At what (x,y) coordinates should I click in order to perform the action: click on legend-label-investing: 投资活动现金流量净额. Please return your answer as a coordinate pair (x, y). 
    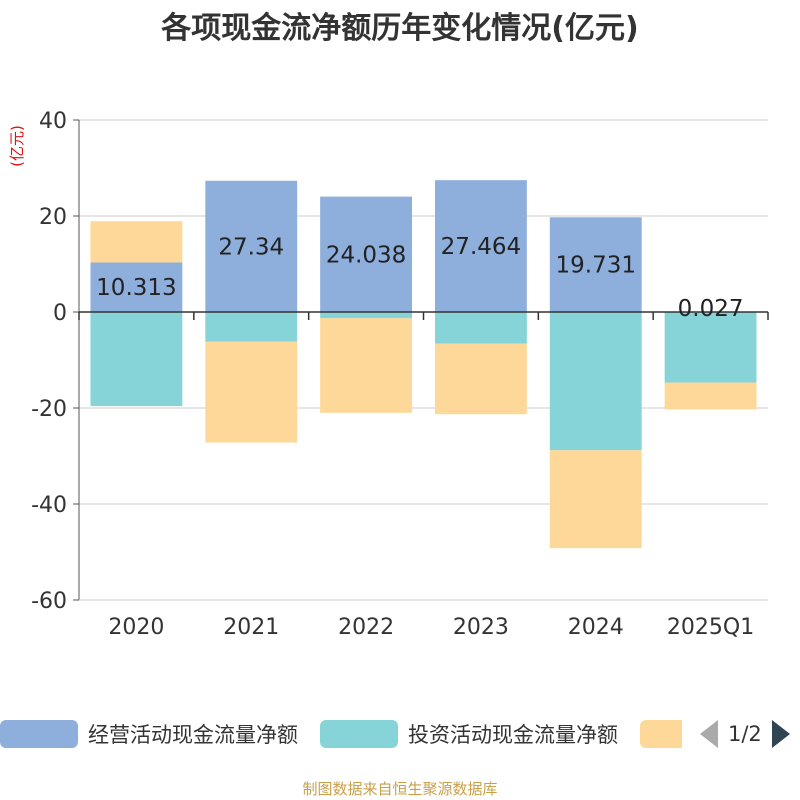
    Looking at the image, I should click on (513, 735).